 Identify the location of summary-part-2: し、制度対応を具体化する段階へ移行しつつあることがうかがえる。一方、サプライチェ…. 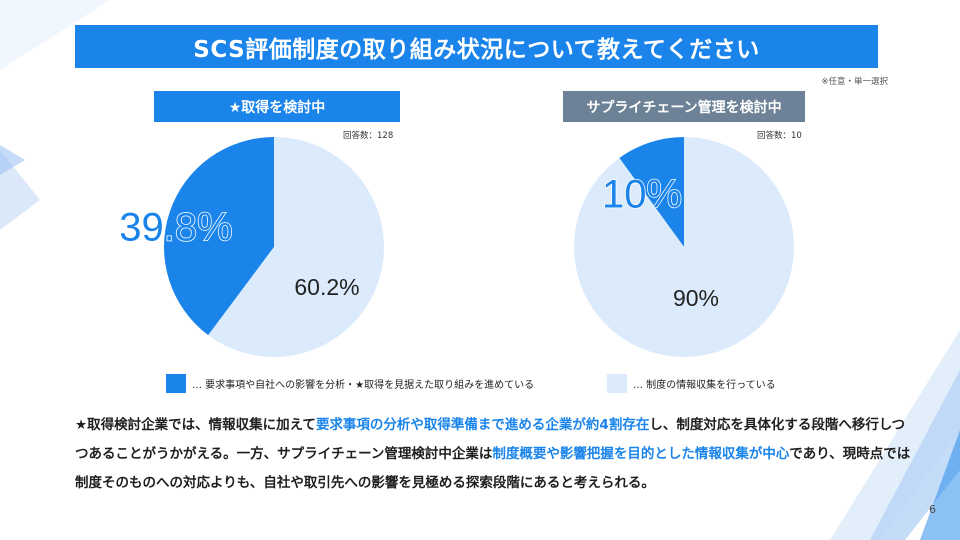
(490, 439).